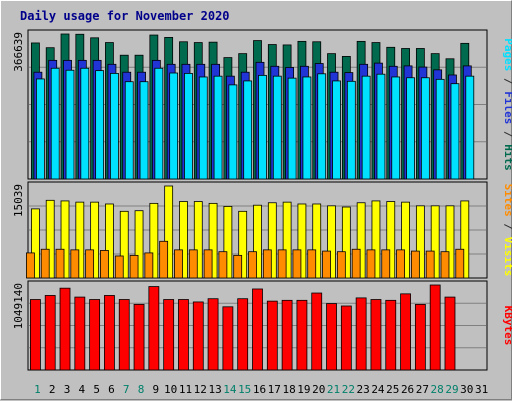  Describe the element at coordinates (156, 389) in the screenshot. I see `x-tick-label: 9` at that location.